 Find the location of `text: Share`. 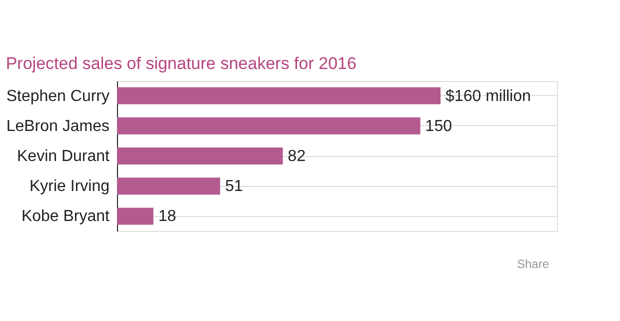

text: Share is located at coordinates (533, 264).